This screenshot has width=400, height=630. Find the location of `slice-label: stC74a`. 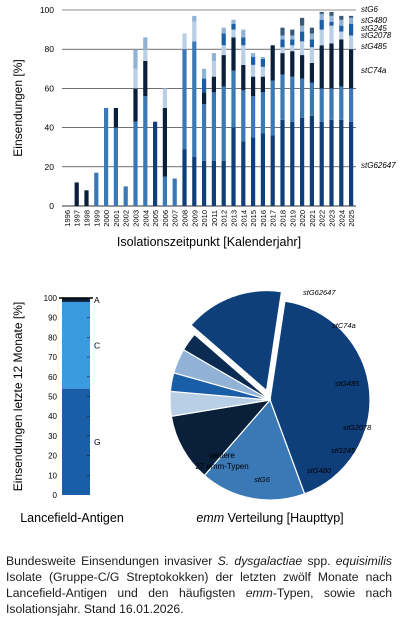

slice-label: stC74a is located at coordinates (344, 325).